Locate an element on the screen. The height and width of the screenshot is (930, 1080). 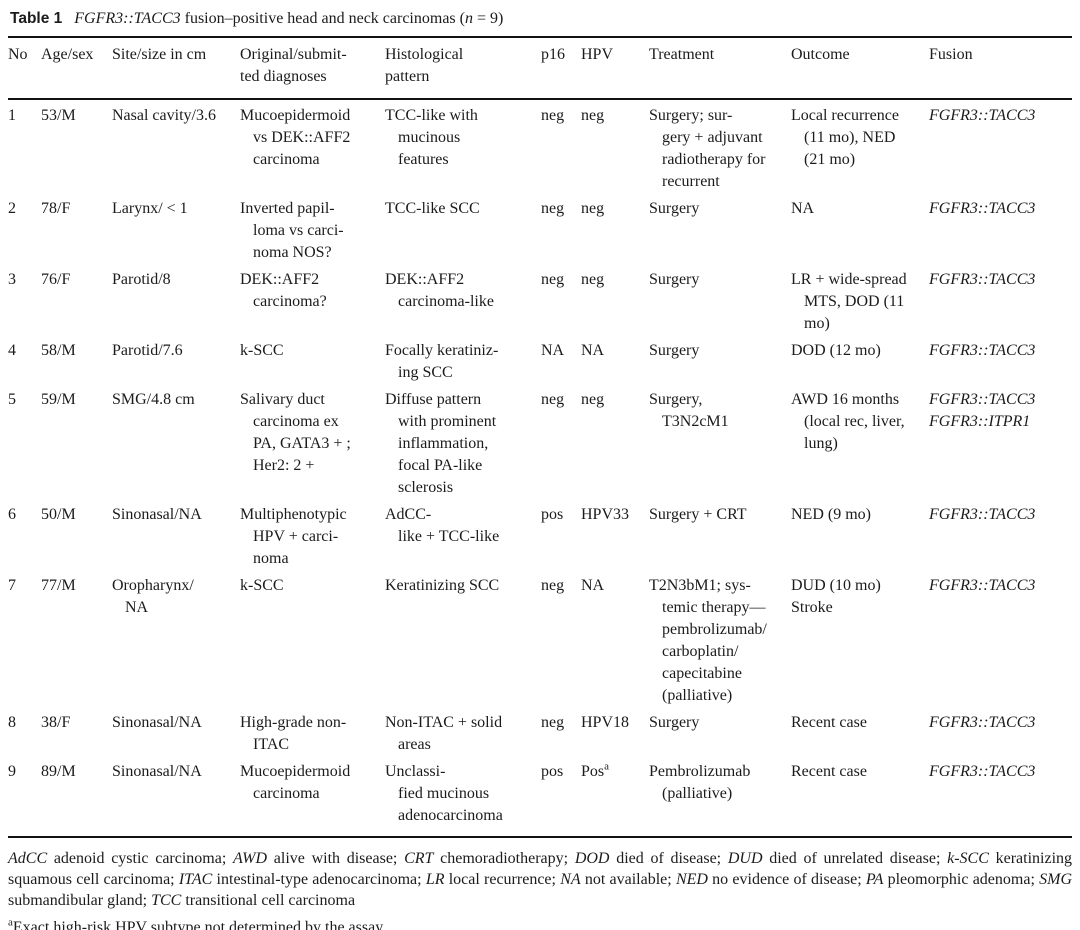
cell-age-sex: 53/M is located at coordinates (58, 115).